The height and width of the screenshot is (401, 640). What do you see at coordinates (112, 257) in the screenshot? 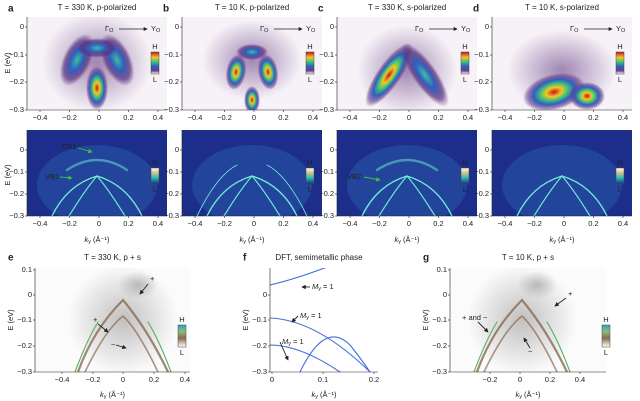
I see `panel-title: T = 330 K, p + s` at bounding box center [112, 257].